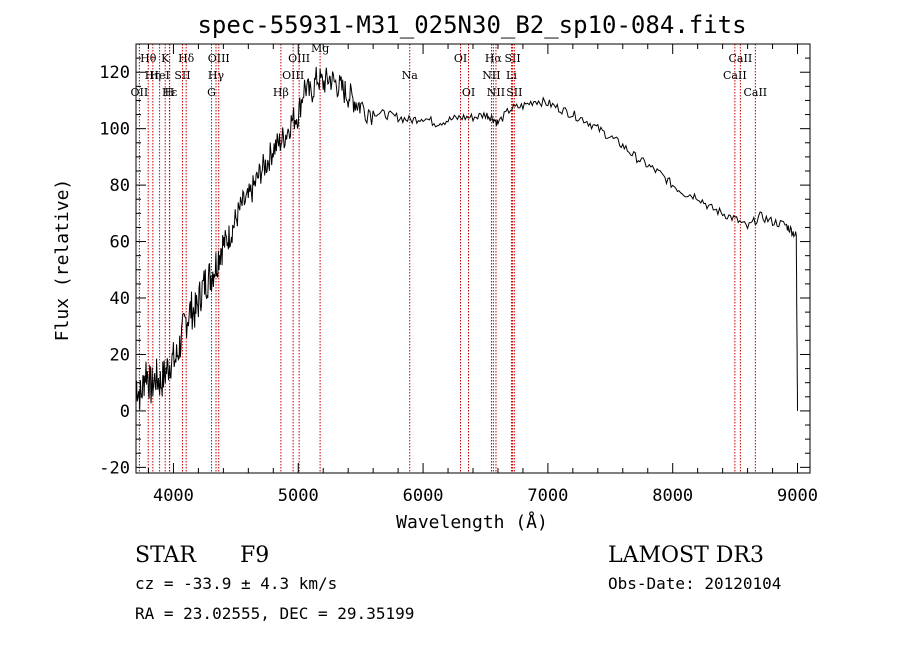 The width and height of the screenshot is (900, 649). What do you see at coordinates (293, 75) in the screenshot?
I see `marker-label-13: OIII` at bounding box center [293, 75].